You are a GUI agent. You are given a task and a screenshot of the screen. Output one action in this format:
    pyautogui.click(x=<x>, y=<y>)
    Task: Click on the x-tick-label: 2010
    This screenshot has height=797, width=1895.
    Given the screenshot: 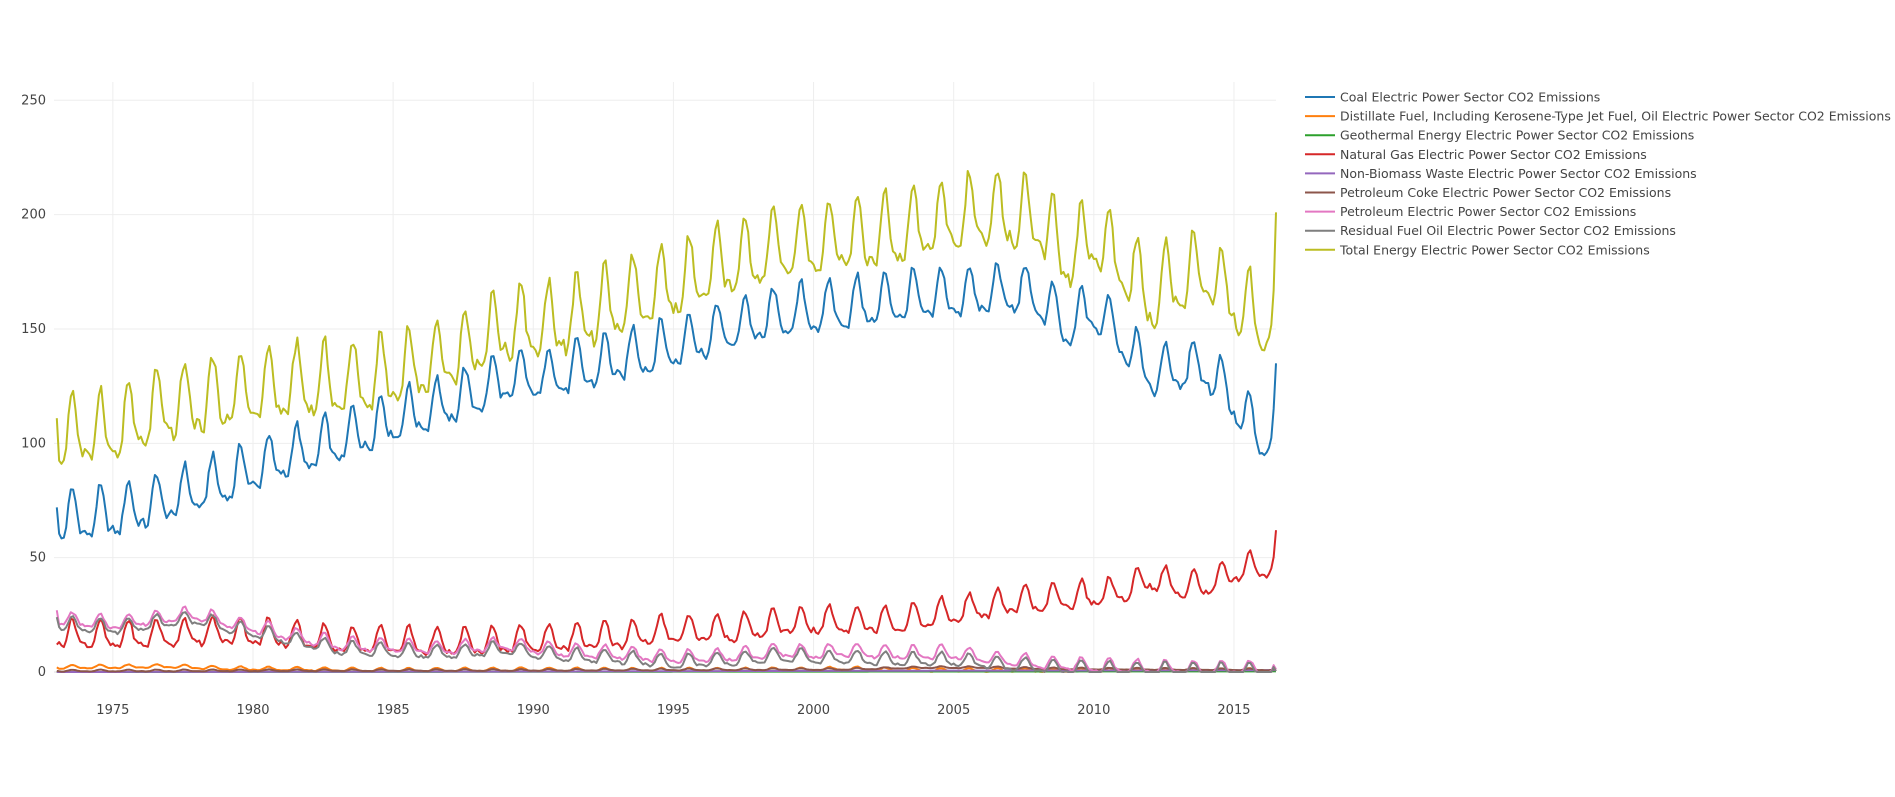 What is the action you would take?
    pyautogui.click(x=1093, y=710)
    